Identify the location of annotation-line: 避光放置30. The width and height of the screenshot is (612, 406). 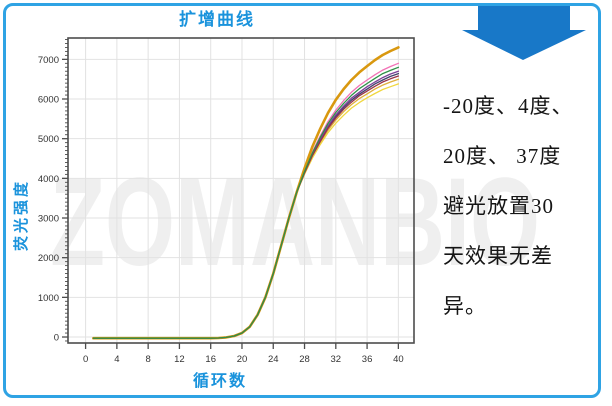
(498, 206).